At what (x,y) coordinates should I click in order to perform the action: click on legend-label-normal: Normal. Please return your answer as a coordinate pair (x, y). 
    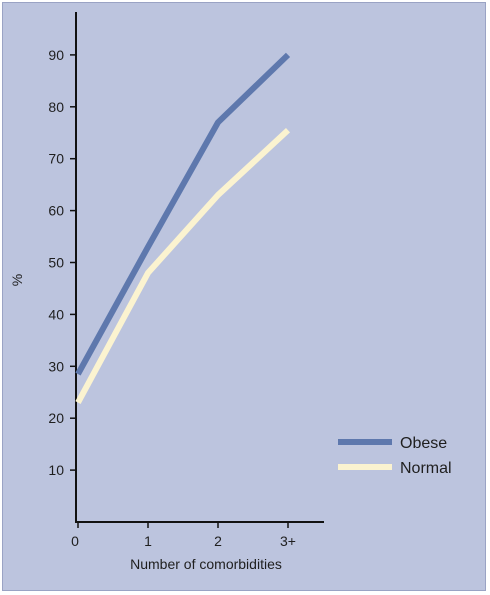
    Looking at the image, I should click on (426, 468).